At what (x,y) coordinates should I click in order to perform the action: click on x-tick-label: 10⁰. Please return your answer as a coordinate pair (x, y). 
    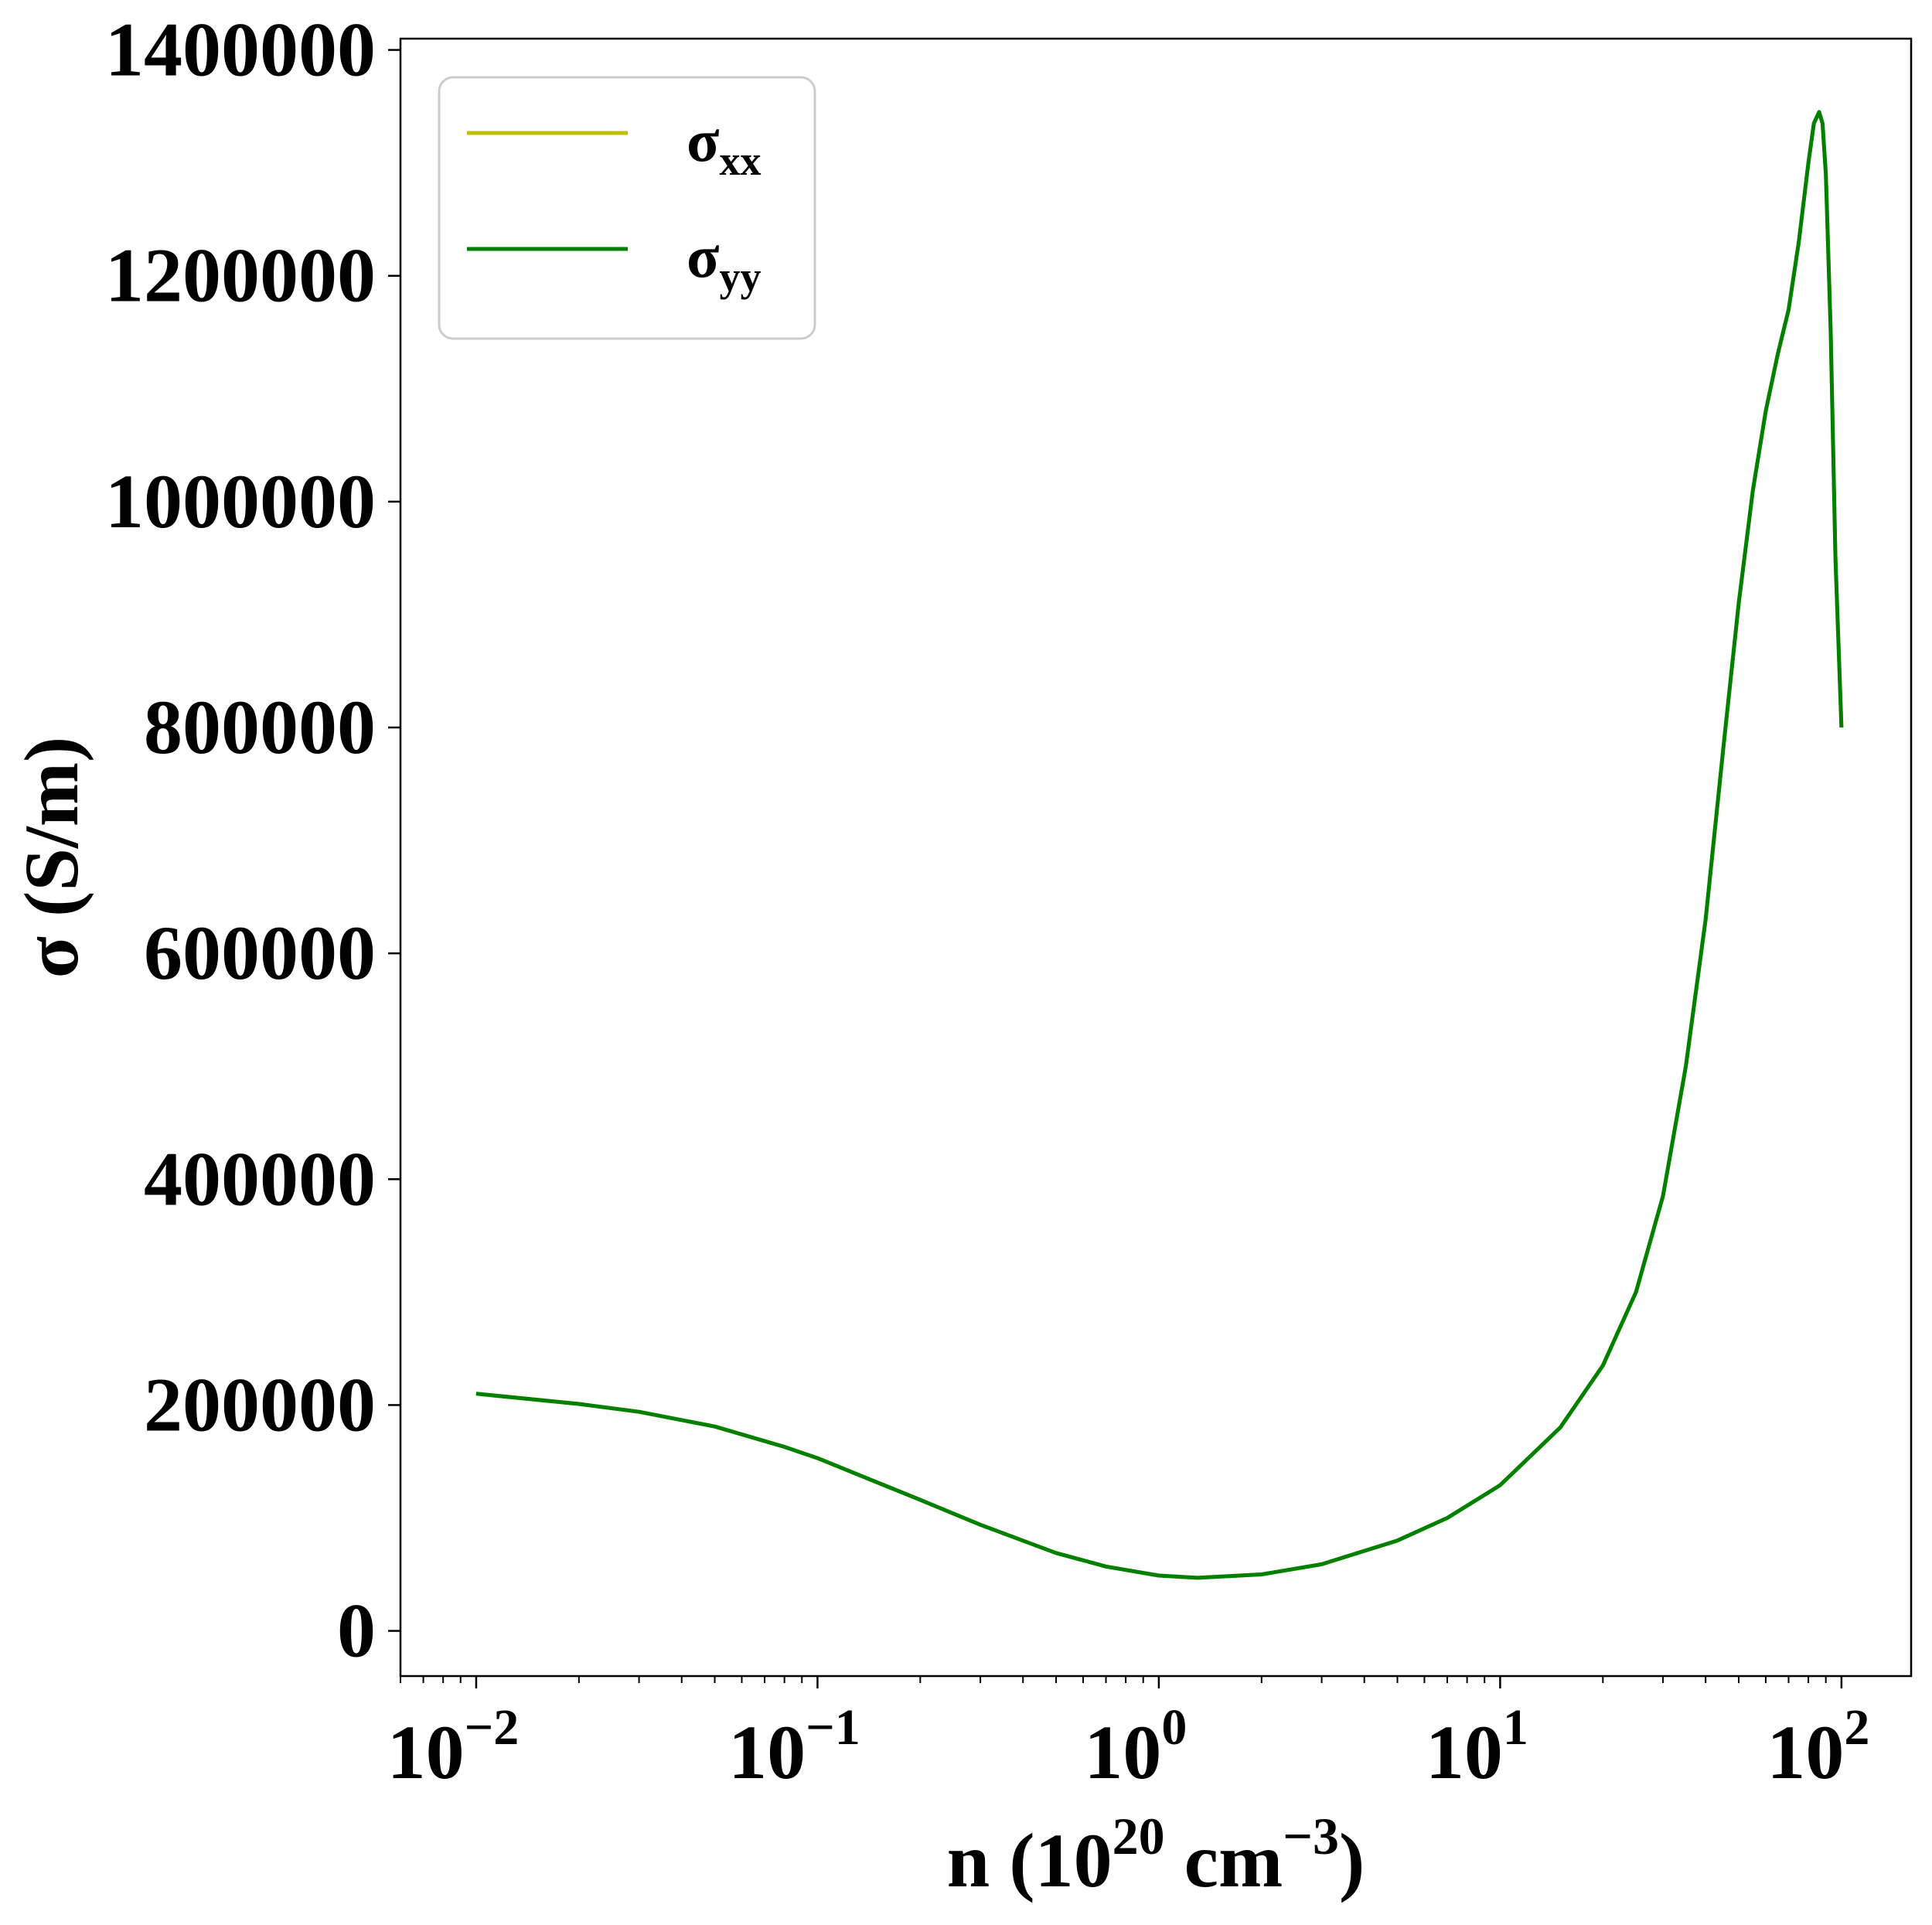
    Looking at the image, I should click on (1135, 1747).